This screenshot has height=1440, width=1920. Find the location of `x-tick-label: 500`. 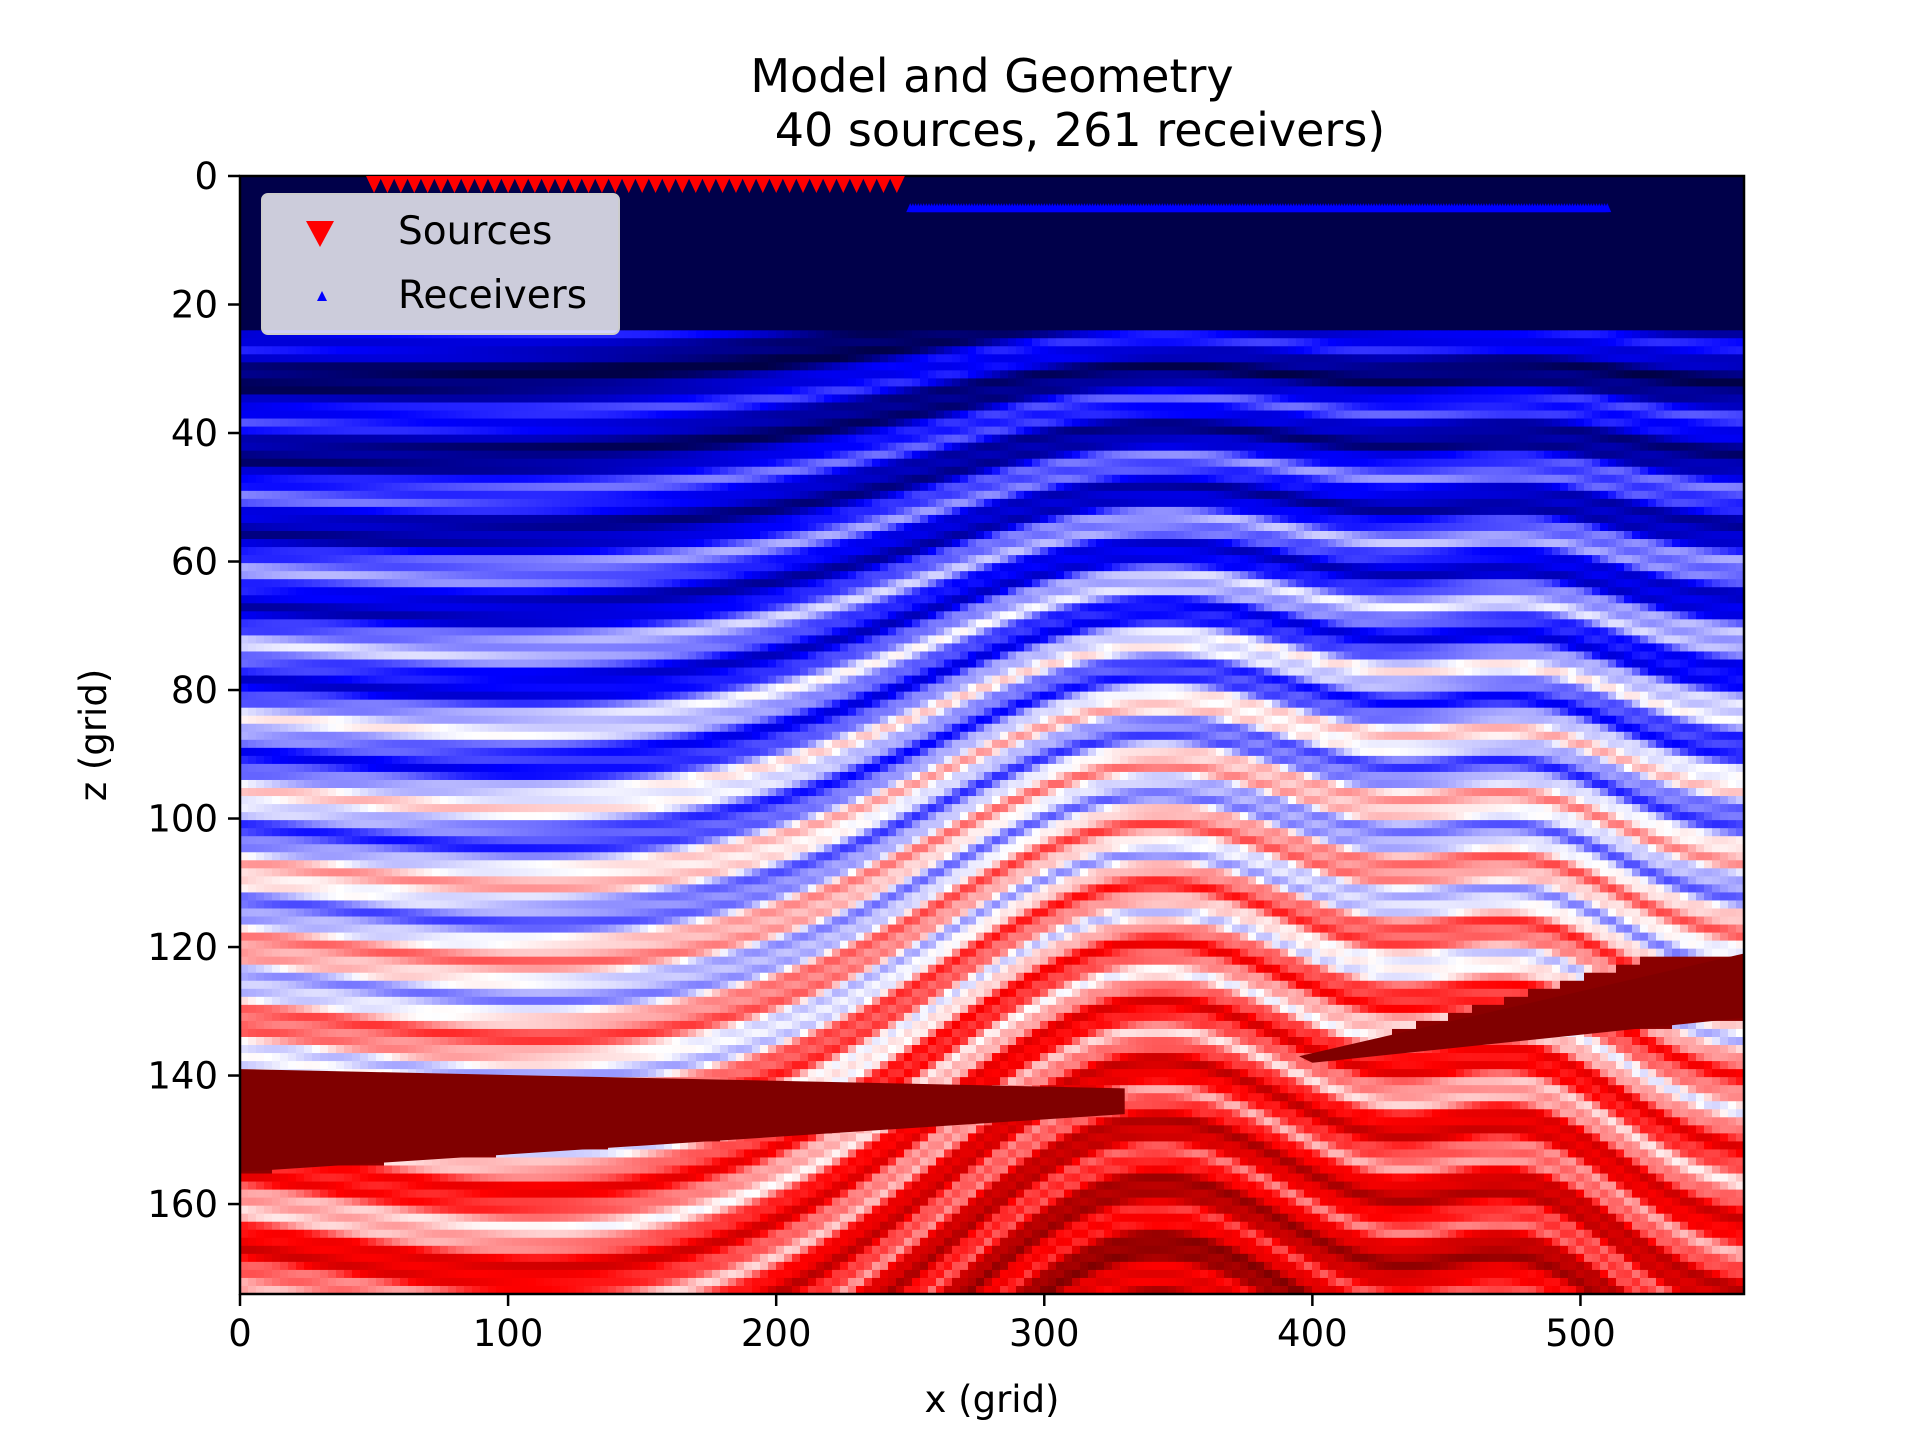

x-tick-label: 500 is located at coordinates (1580, 1333).